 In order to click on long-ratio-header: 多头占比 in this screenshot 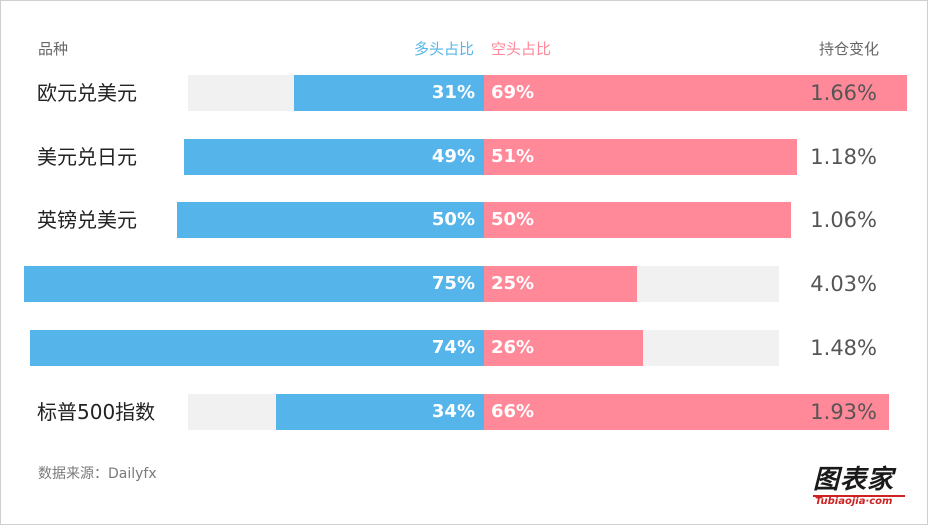, I will do `click(443, 49)`.